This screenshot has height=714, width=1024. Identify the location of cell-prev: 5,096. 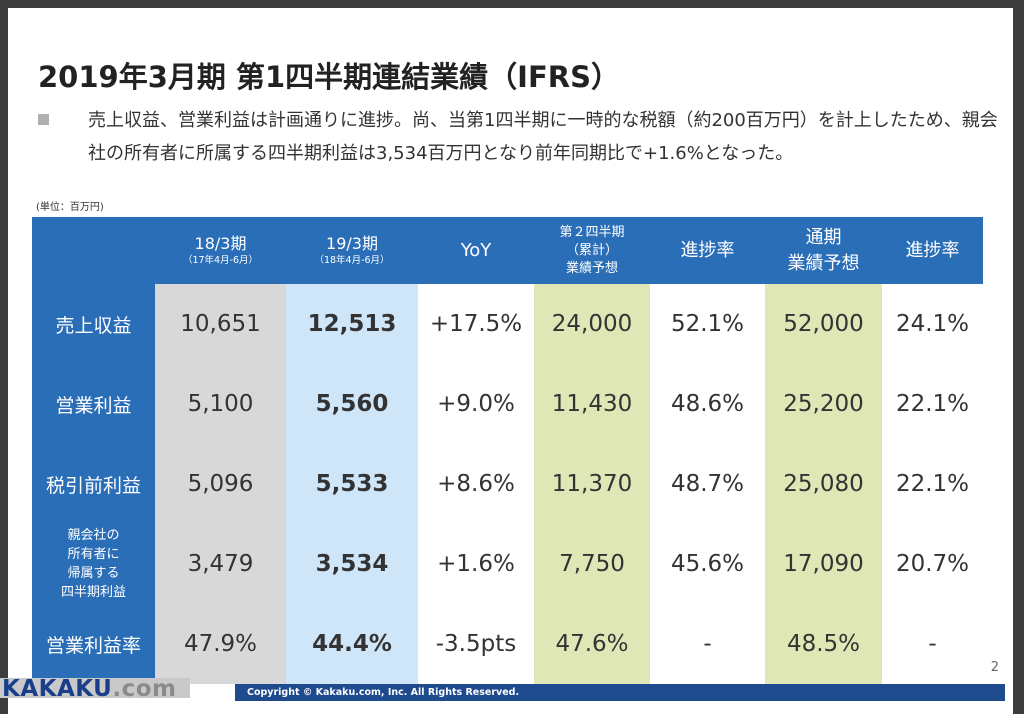
(220, 484).